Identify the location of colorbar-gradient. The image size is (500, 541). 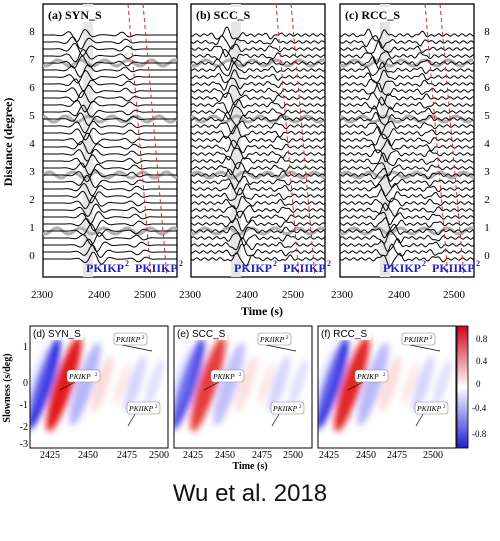
(462, 387).